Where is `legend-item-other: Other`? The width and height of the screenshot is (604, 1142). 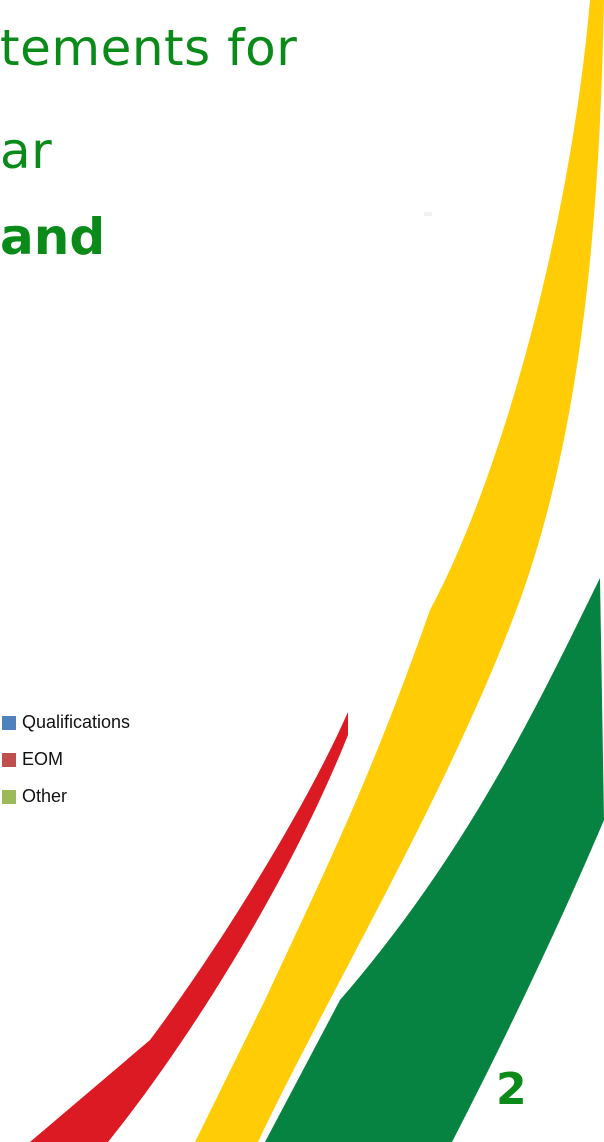 legend-item-other: Other is located at coordinates (65, 796).